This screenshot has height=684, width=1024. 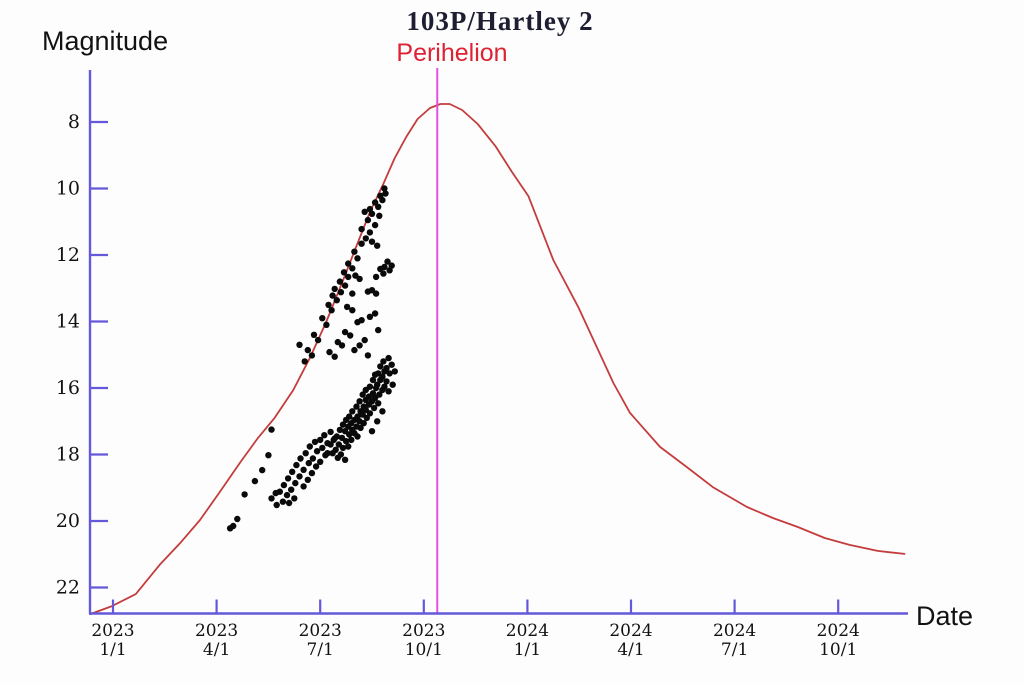 What do you see at coordinates (734, 640) in the screenshot?
I see `x-tick-label: 2024 7/1` at bounding box center [734, 640].